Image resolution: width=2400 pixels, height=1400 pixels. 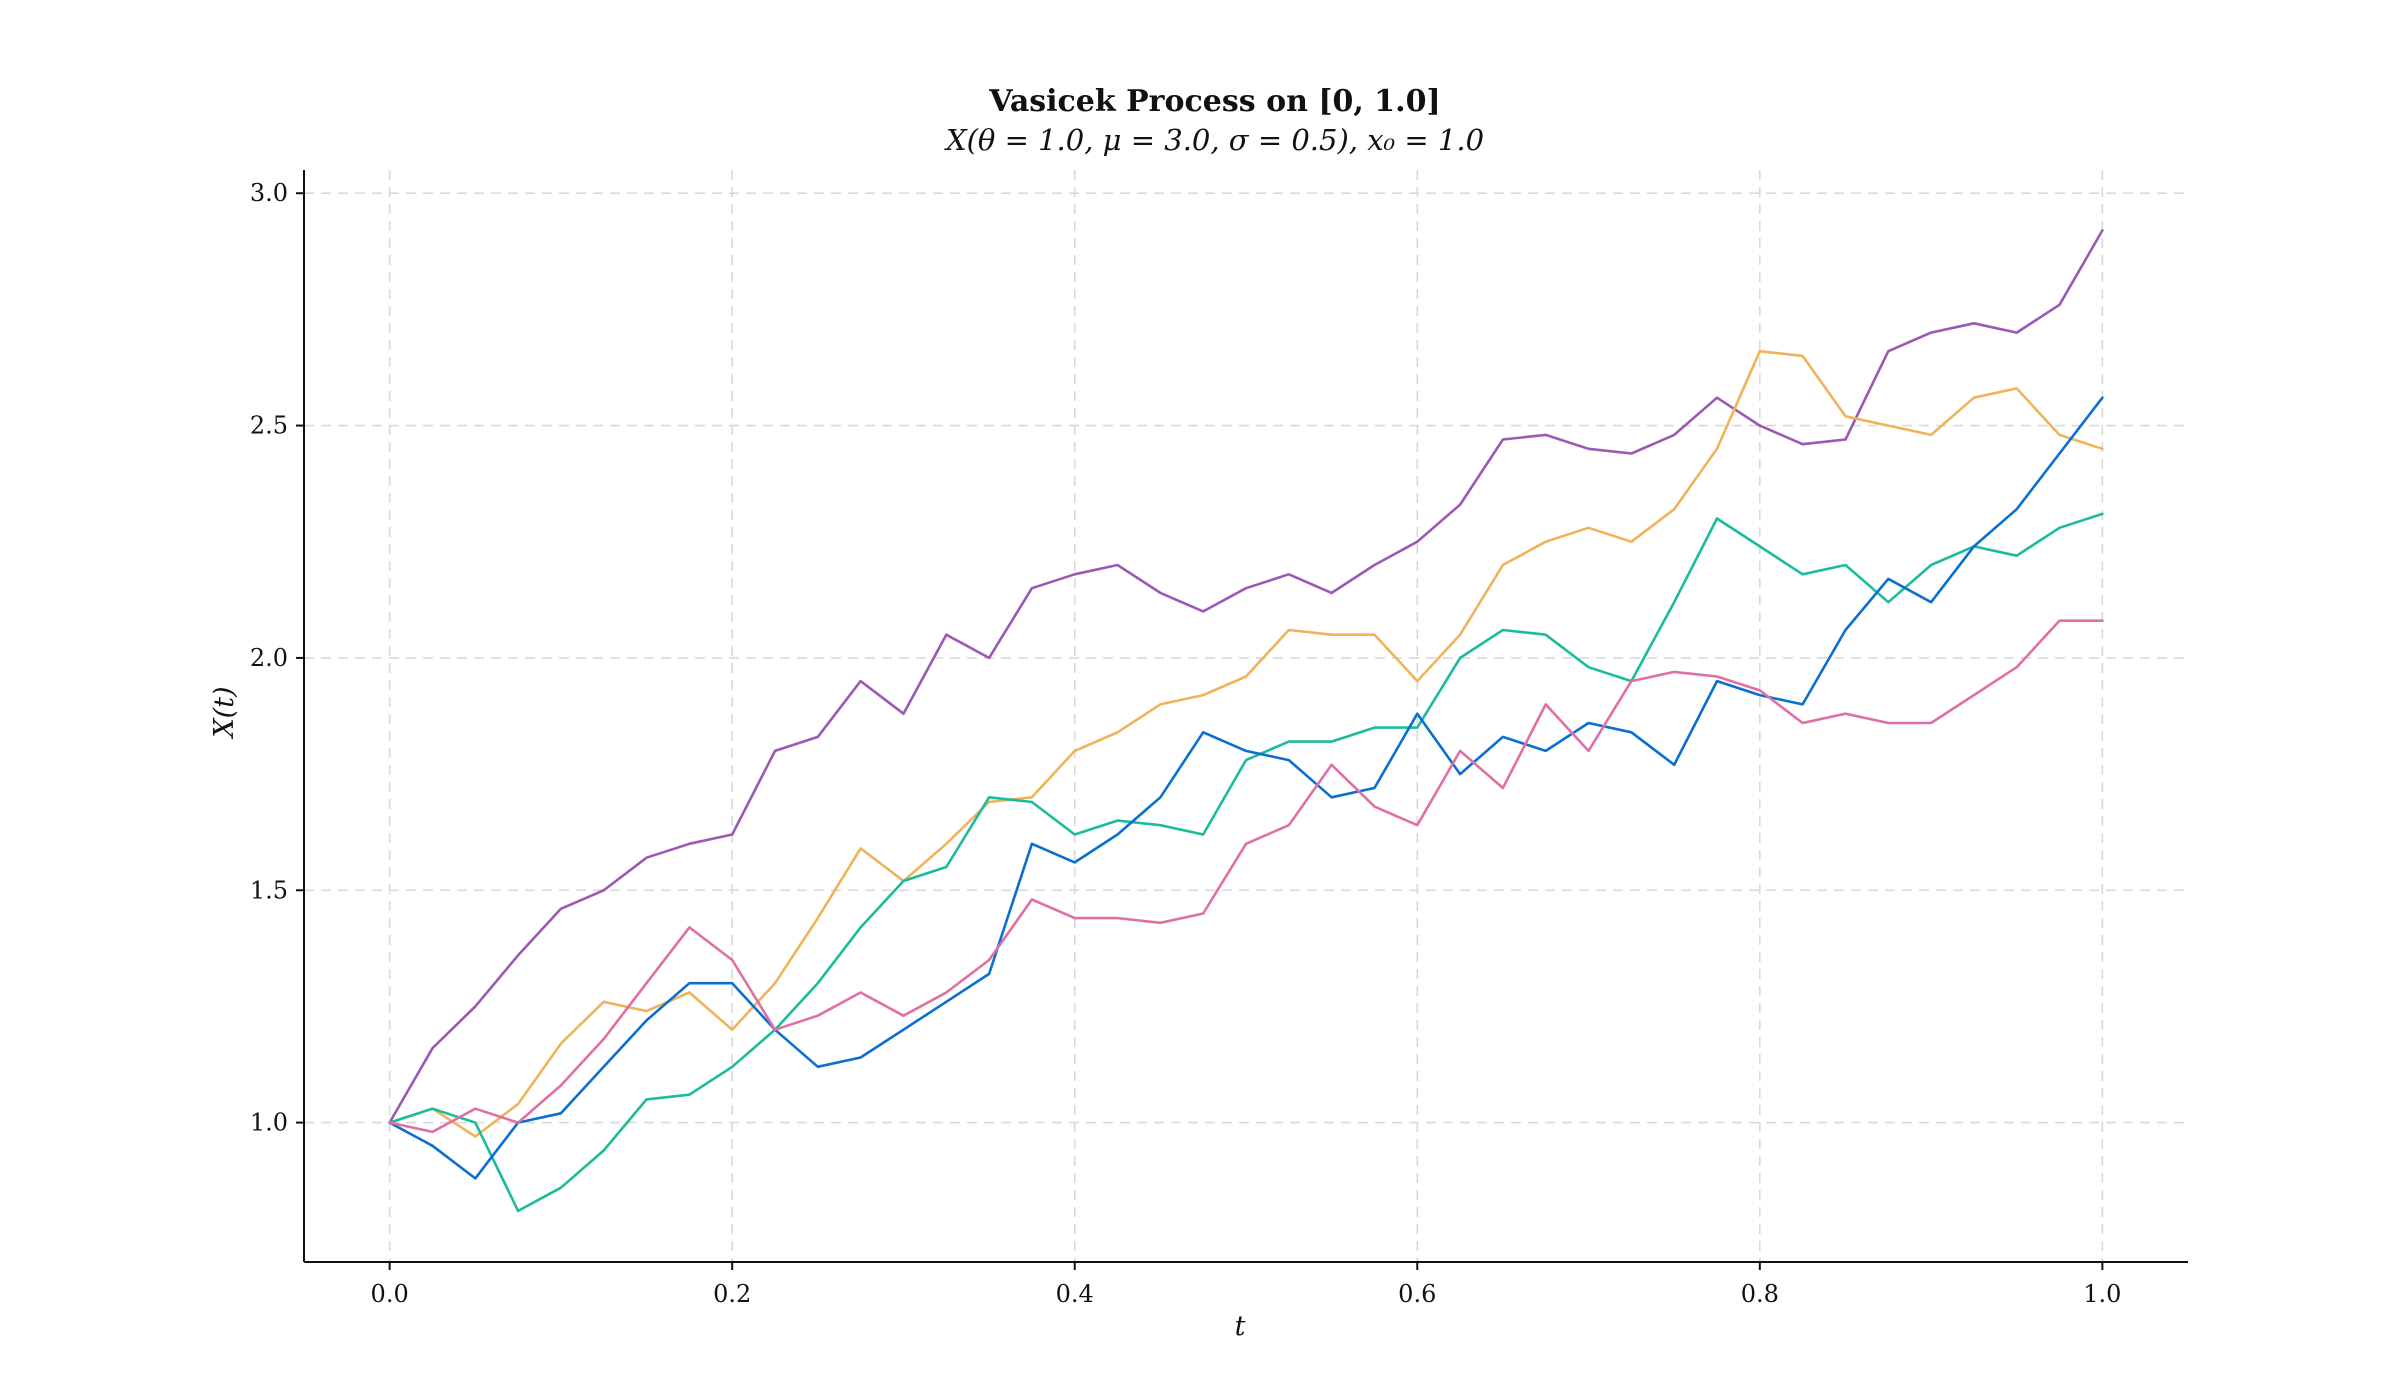 What do you see at coordinates (390, 1294) in the screenshot?
I see `x-tick-label-0: 0.0` at bounding box center [390, 1294].